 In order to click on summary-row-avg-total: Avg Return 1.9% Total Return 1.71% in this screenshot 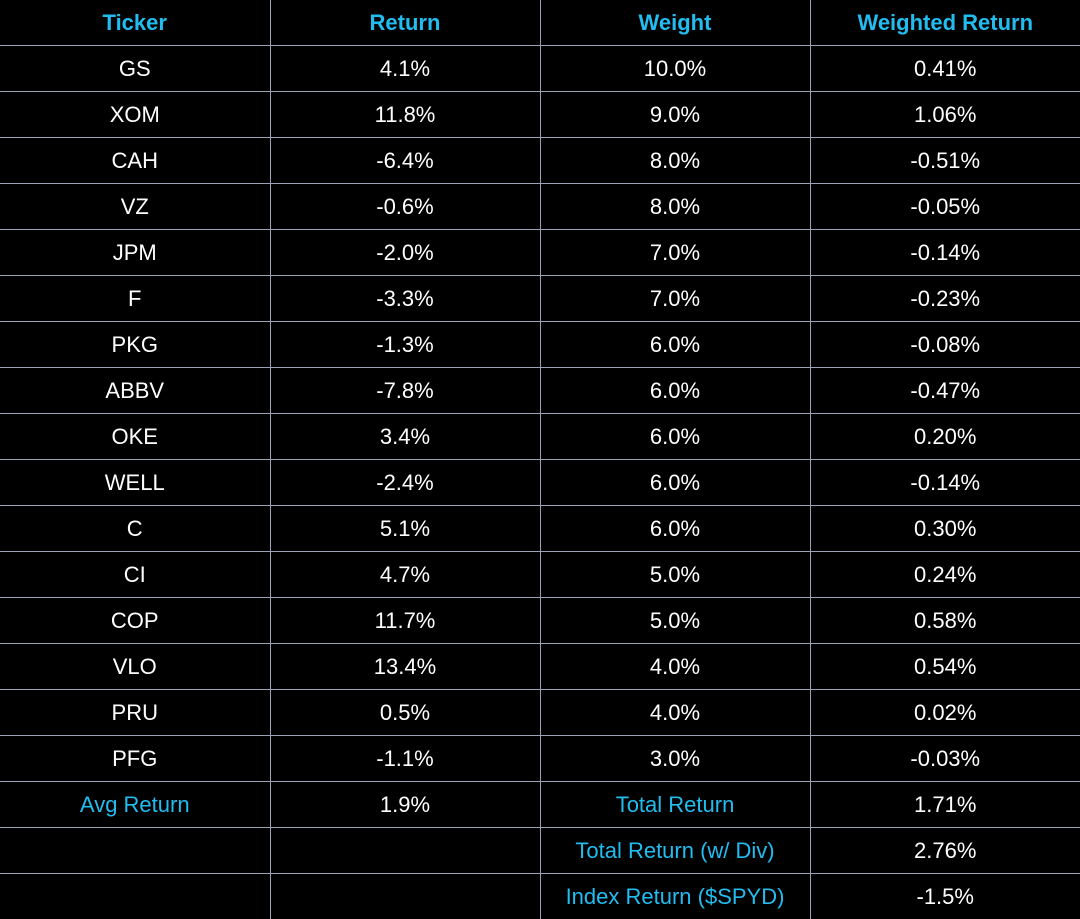, I will do `click(540, 805)`.